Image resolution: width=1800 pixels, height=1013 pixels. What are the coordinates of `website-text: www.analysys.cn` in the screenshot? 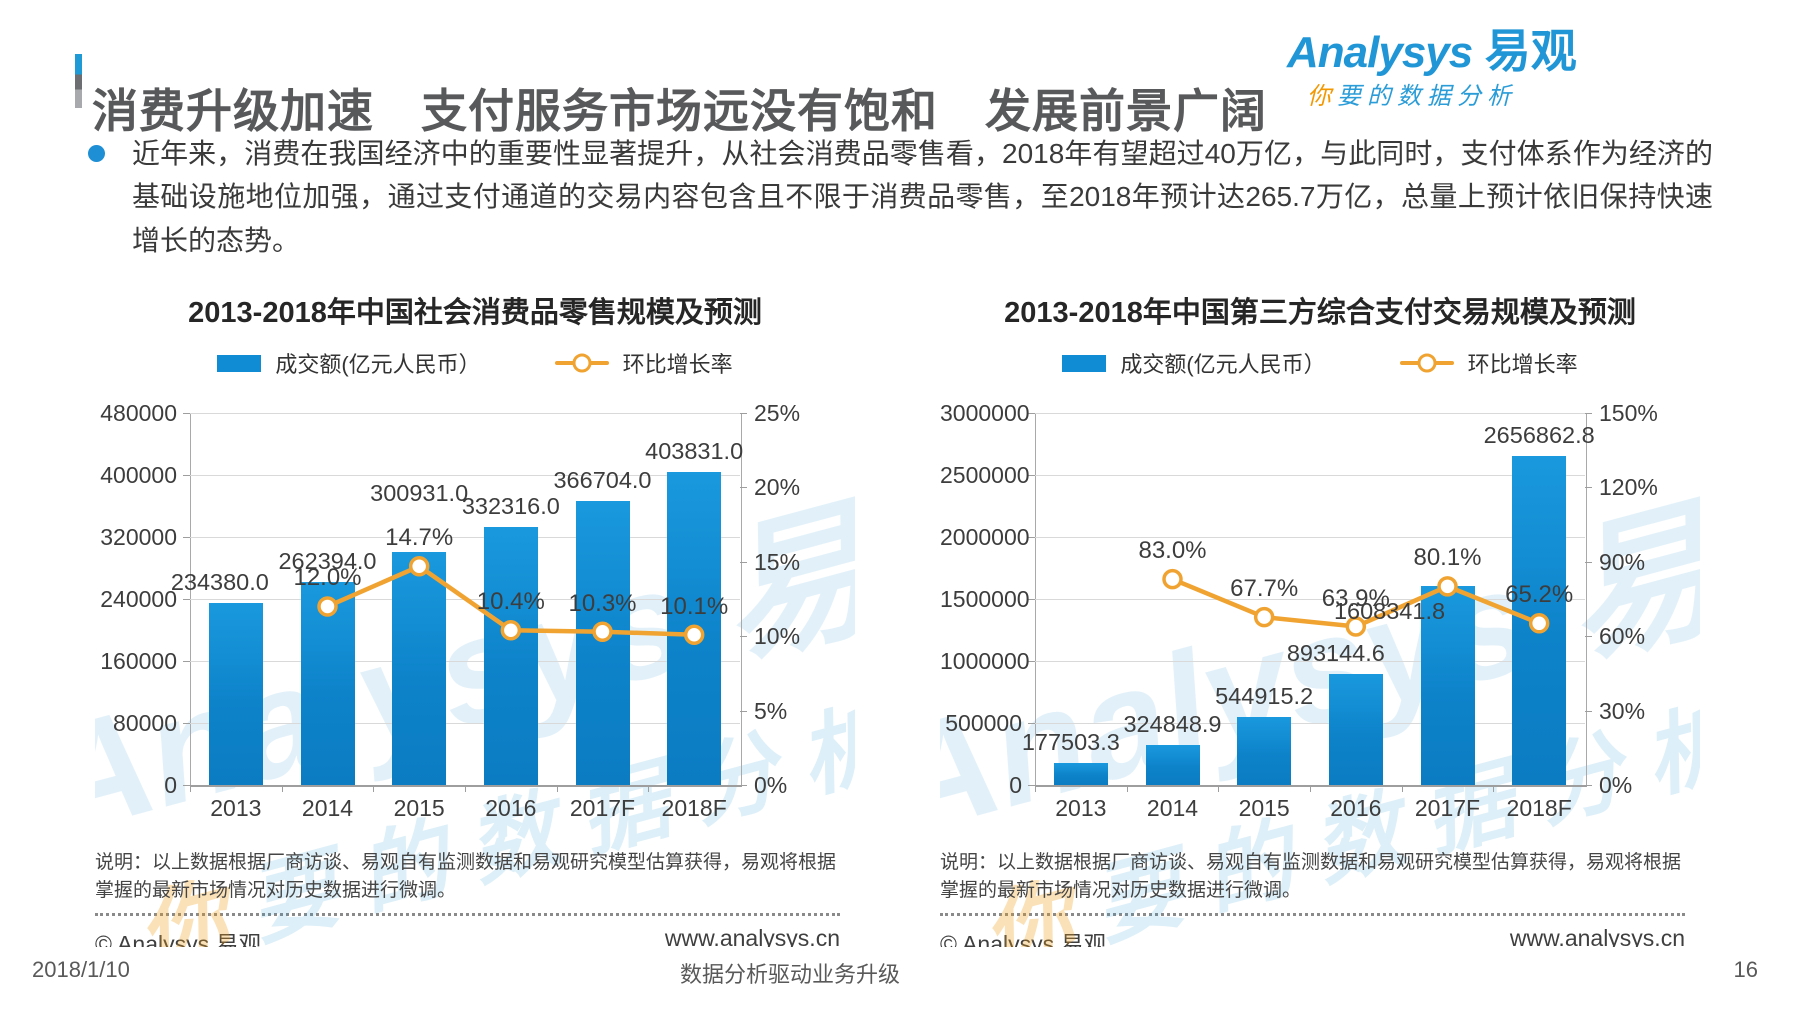 It's located at (752, 936).